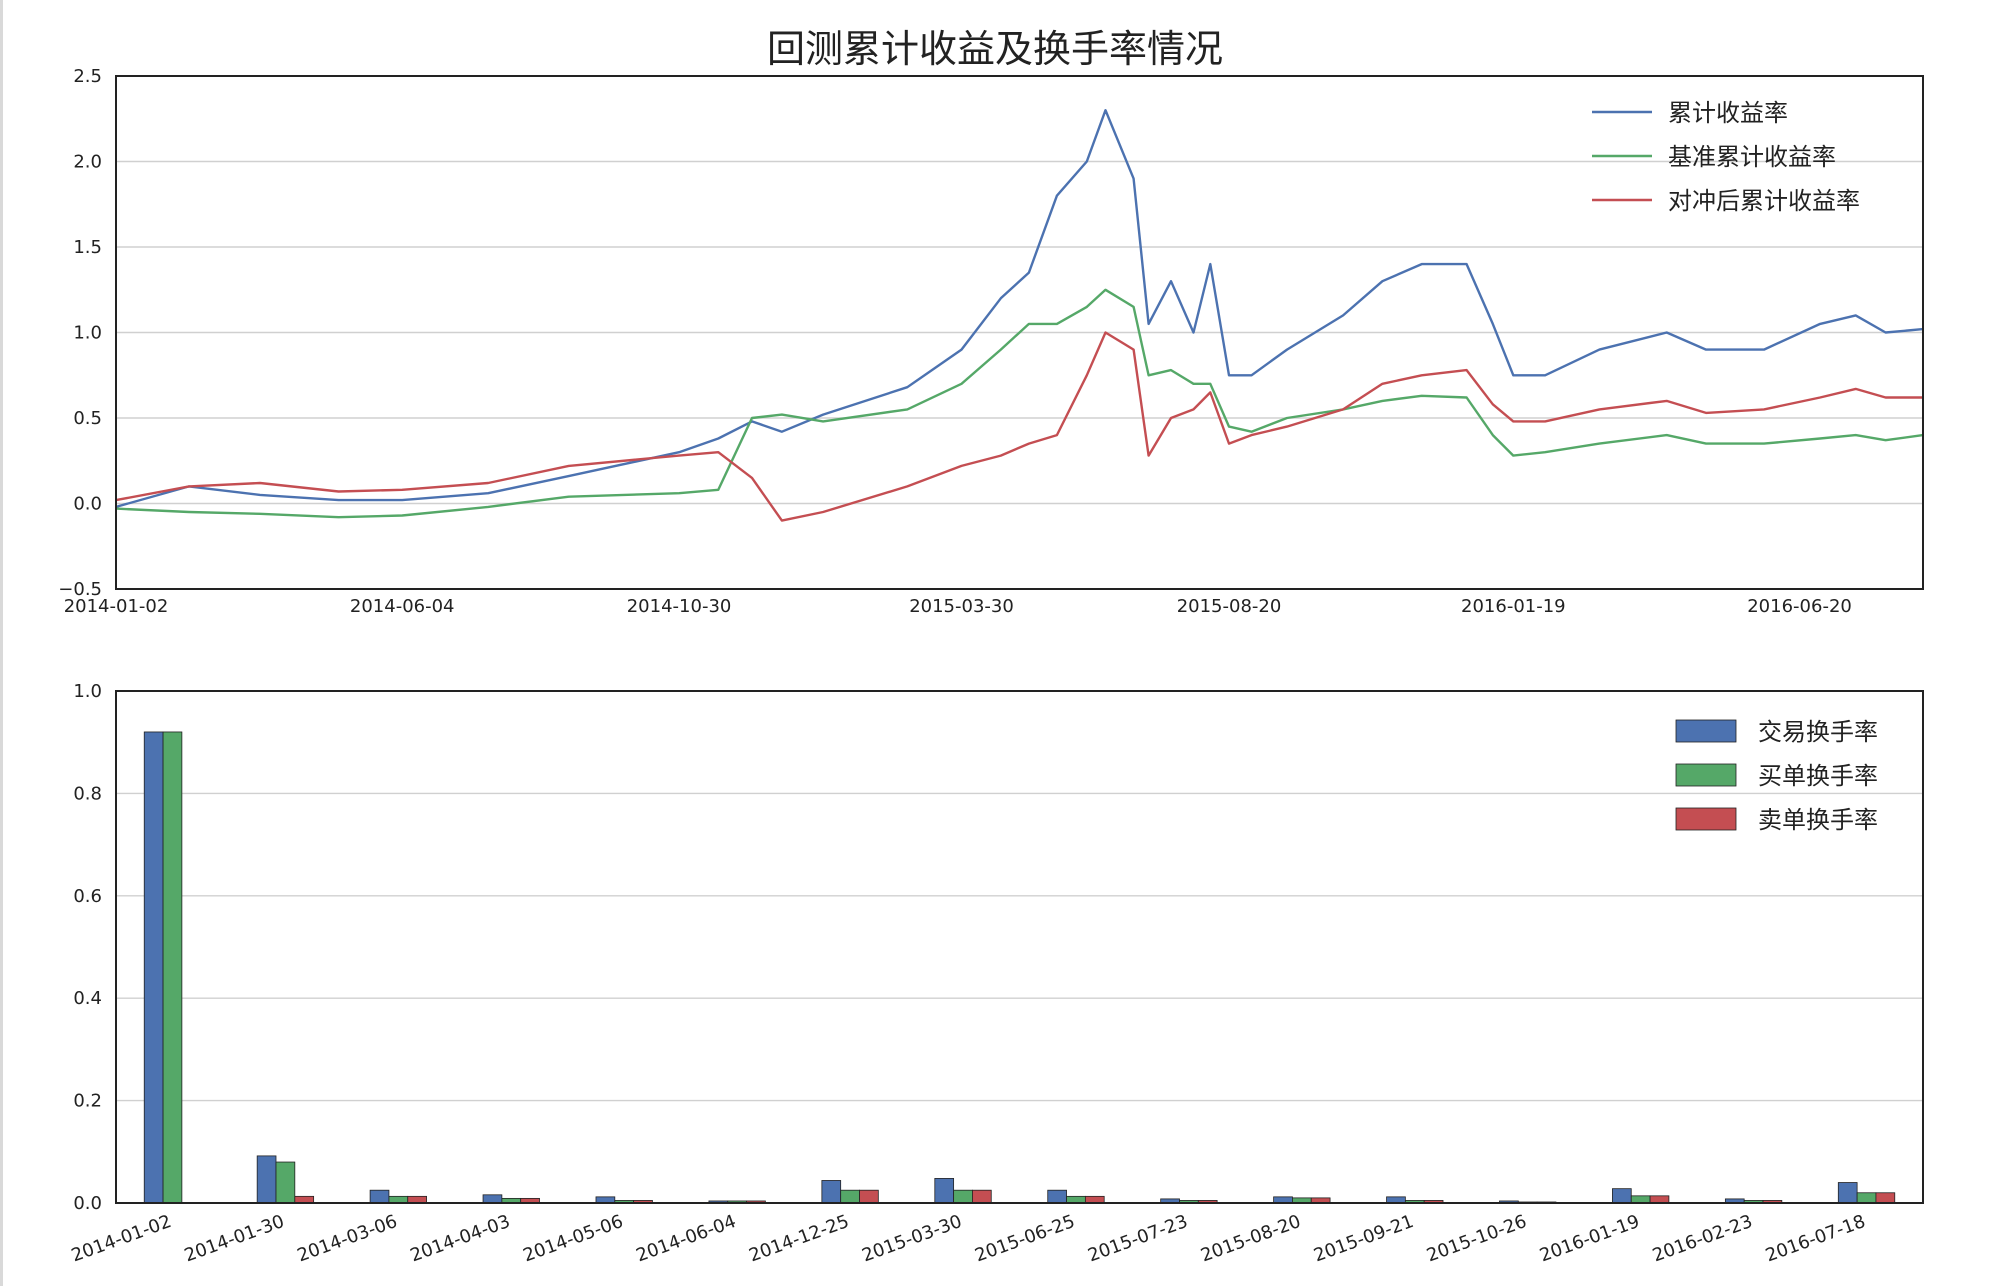 The height and width of the screenshot is (1286, 1990). I want to click on top-x-tick-label: 2016-01-19, so click(1513, 606).